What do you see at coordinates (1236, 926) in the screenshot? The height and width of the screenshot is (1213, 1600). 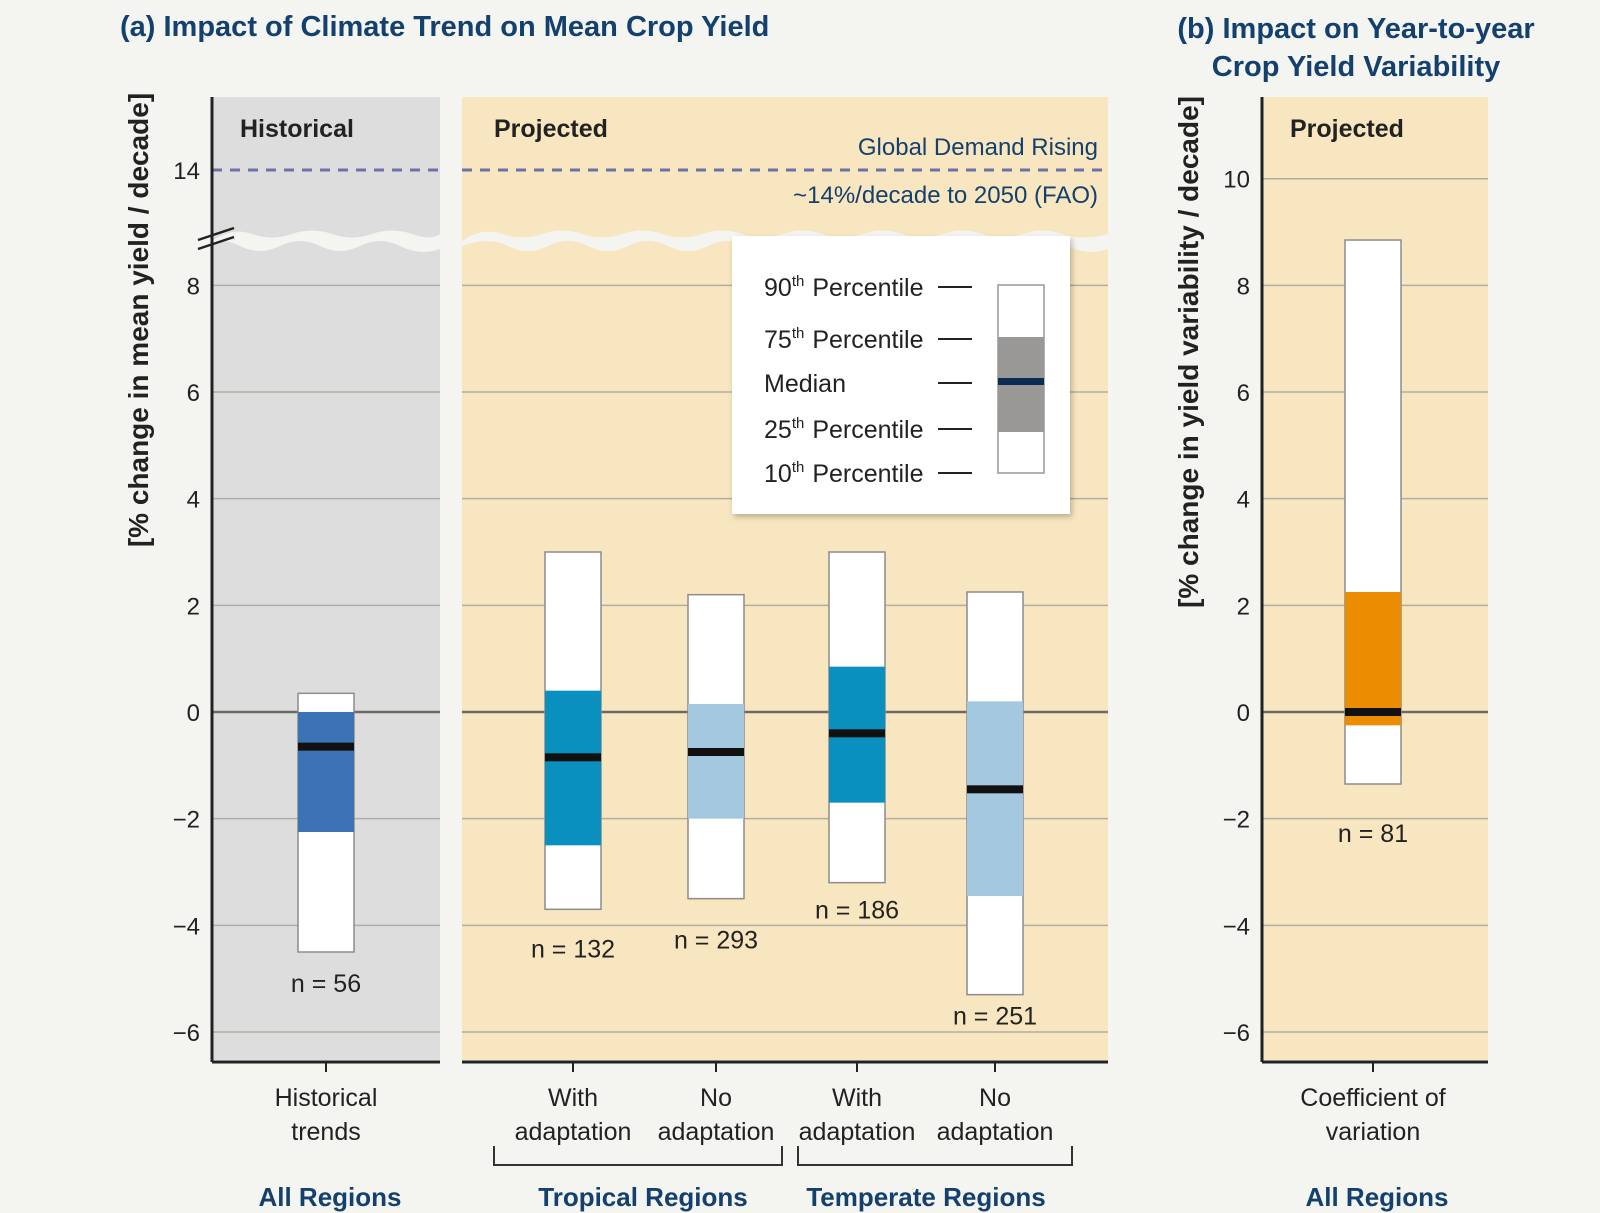 I see `y-tick-label-b: −4` at bounding box center [1236, 926].